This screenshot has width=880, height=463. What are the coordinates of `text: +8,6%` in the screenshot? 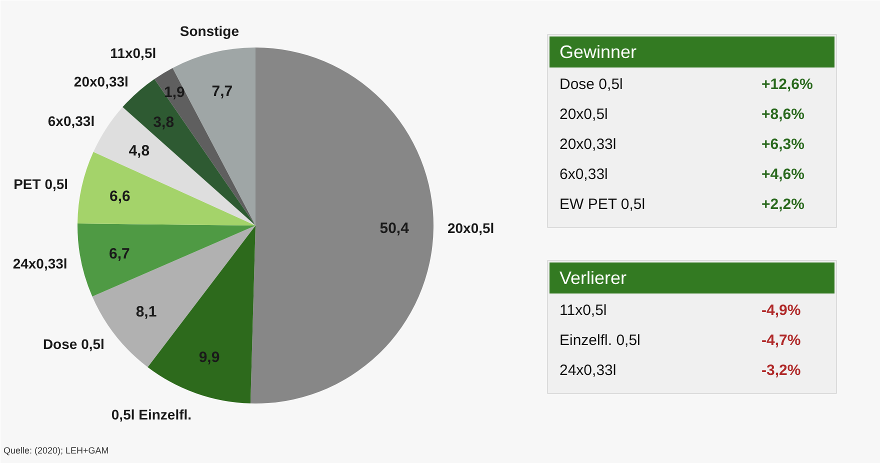 It's located at (783, 114).